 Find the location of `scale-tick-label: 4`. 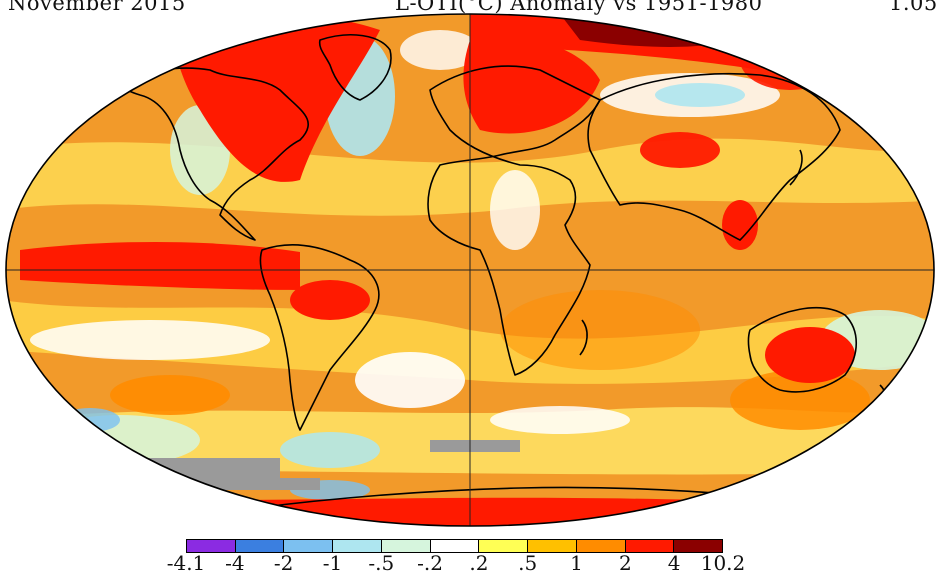

scale-tick-label: 4 is located at coordinates (674, 563).